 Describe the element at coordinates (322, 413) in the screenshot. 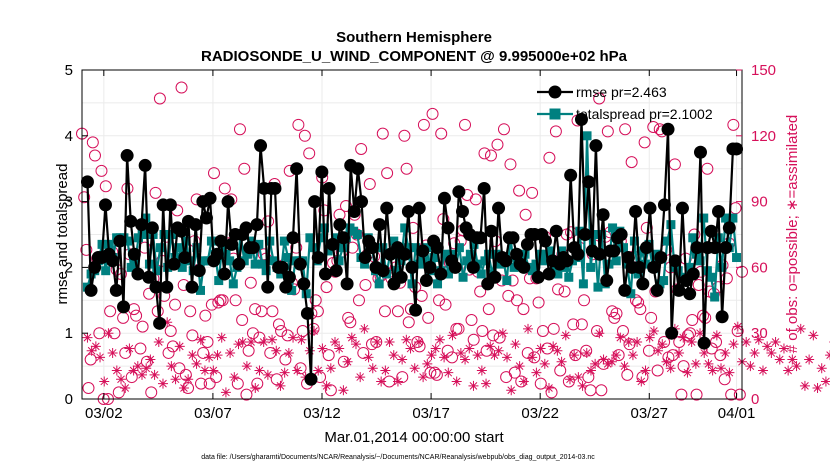

I see `x-tick-label: 03/12` at that location.